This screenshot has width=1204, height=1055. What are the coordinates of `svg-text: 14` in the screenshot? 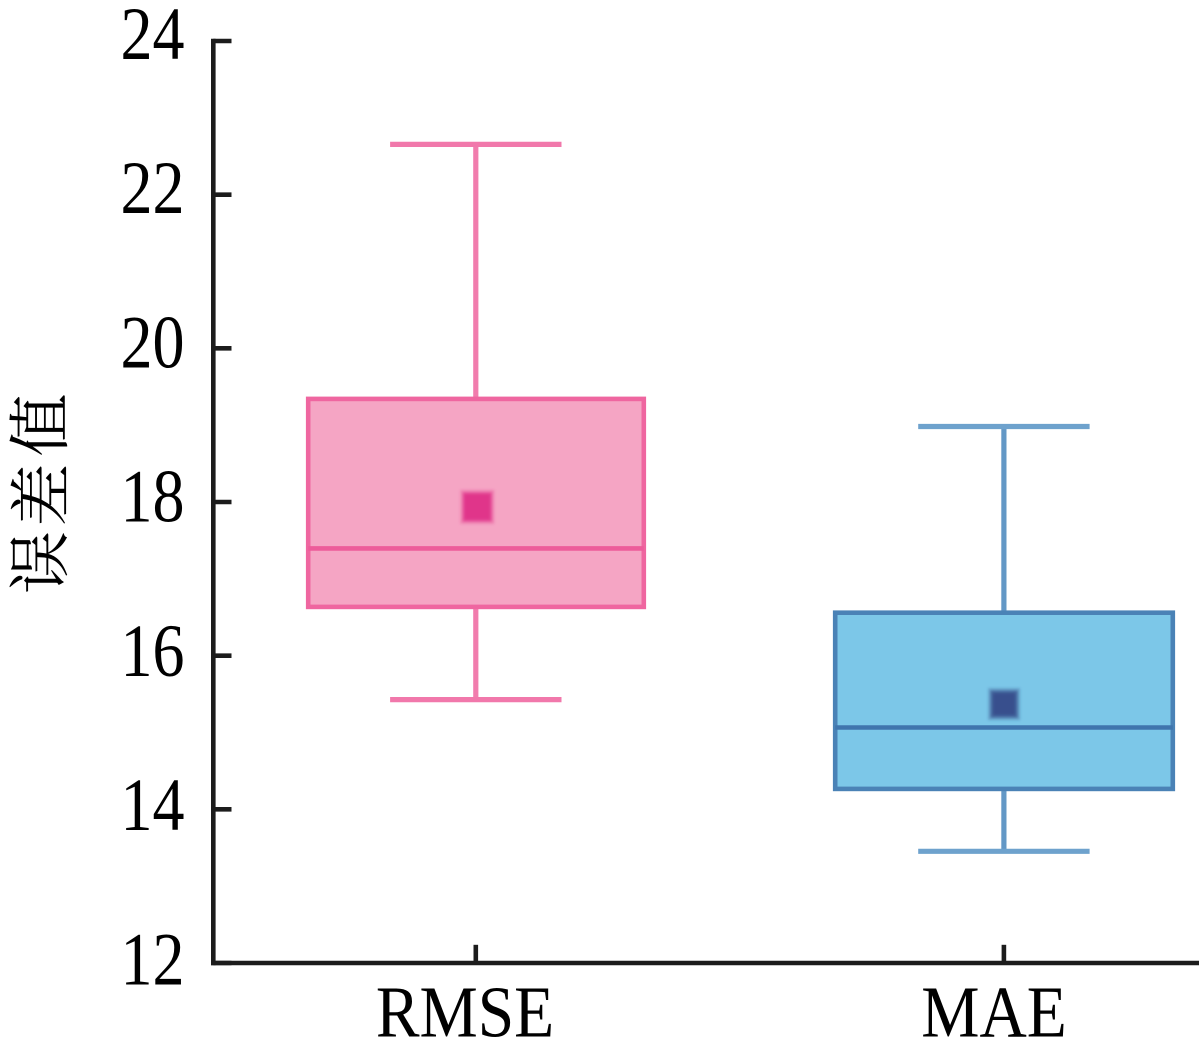 It's located at (153, 806).